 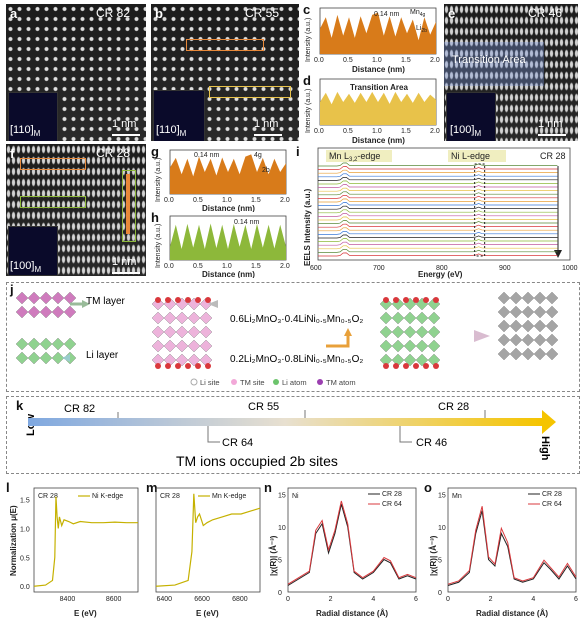 I want to click on ni-edge-box, so click(x=480, y=210).